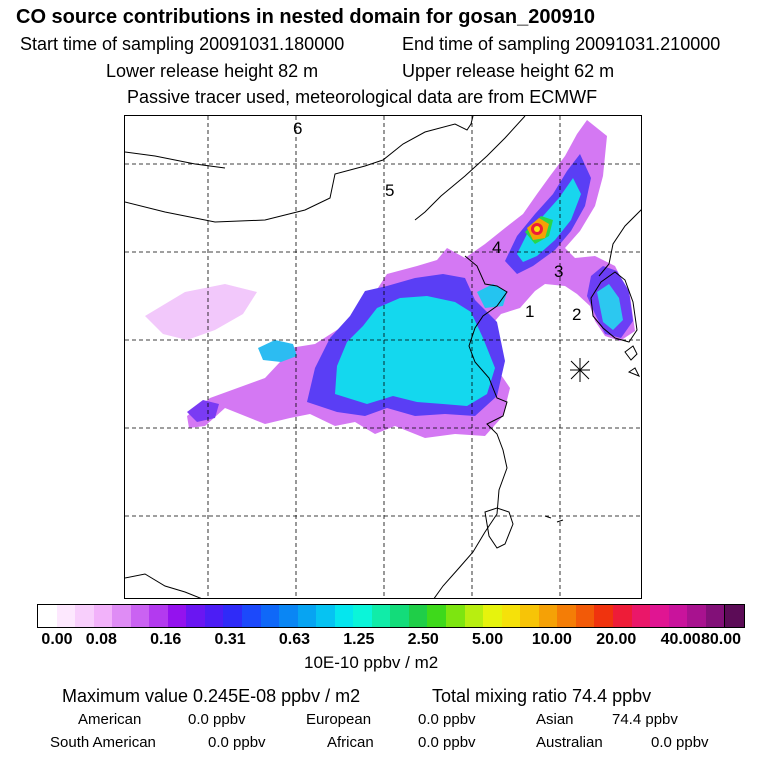 The height and width of the screenshot is (768, 768). Describe the element at coordinates (201, 312) in the screenshot. I see `plume-pale-west` at that location.